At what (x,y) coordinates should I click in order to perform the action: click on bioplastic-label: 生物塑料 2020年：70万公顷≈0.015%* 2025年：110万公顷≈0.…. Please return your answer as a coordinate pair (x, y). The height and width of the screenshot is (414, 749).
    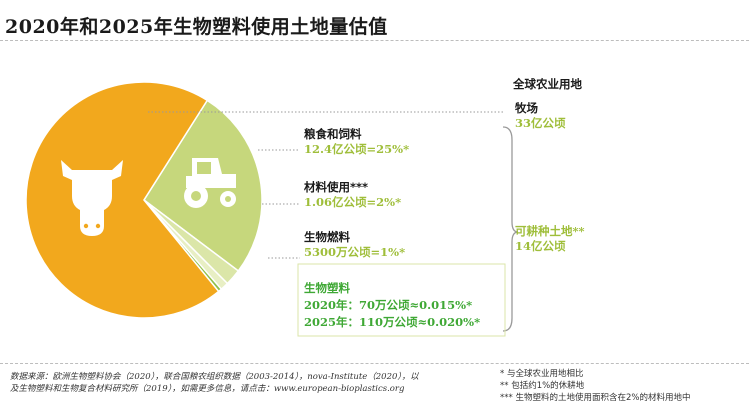
    Looking at the image, I should click on (392, 305).